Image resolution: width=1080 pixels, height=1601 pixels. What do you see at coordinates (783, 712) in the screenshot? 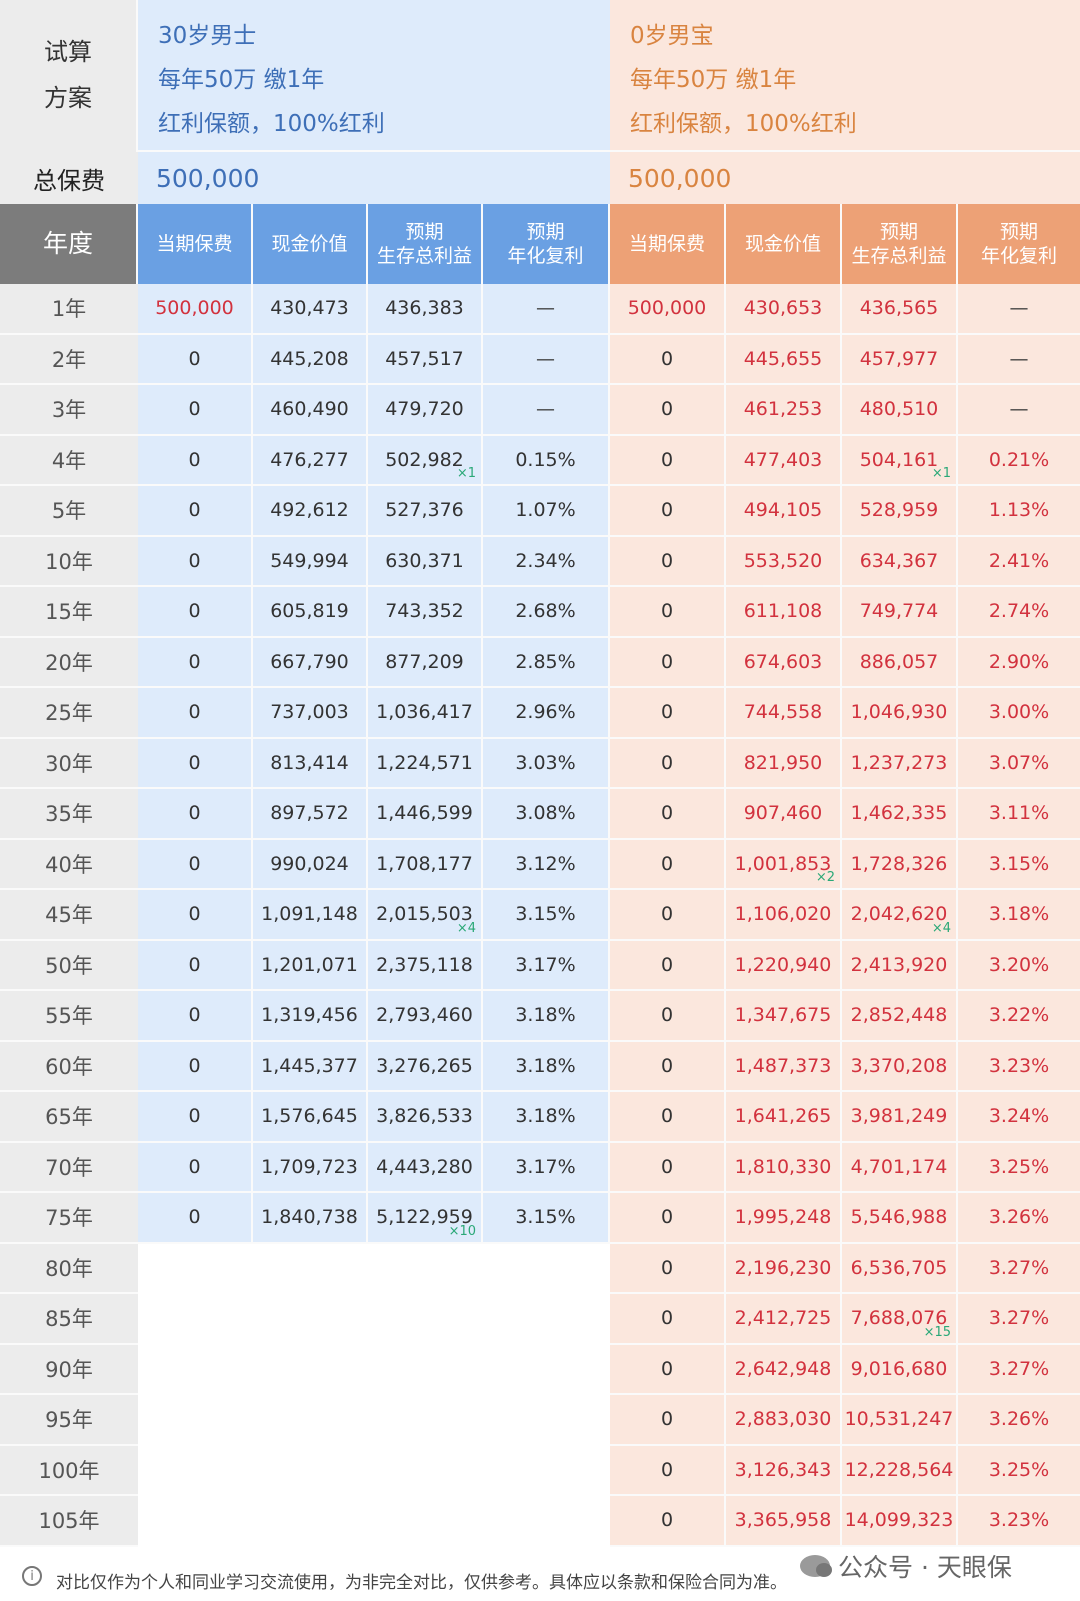
I see `right-cash-value: 744,558` at bounding box center [783, 712].